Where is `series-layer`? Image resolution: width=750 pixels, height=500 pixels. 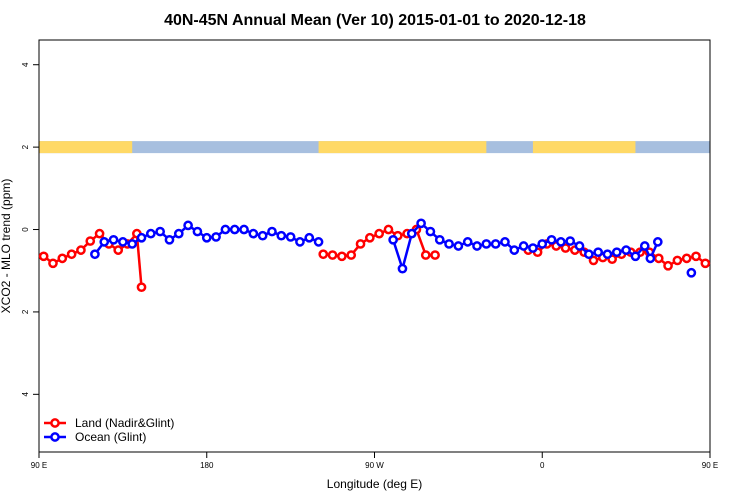
series-layer is located at coordinates (374, 255).